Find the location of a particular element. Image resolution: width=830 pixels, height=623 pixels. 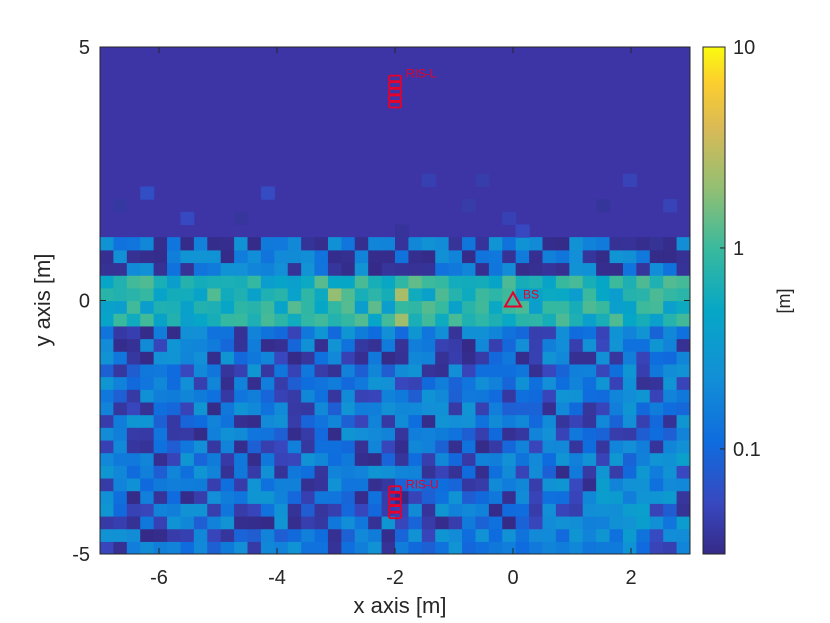

colorbar-ticks: 0.1 1 10 is located at coordinates (740, 249).